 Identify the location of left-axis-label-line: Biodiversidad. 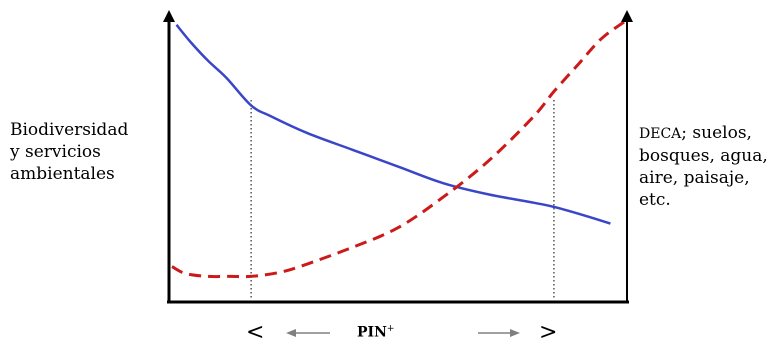
(69, 130).